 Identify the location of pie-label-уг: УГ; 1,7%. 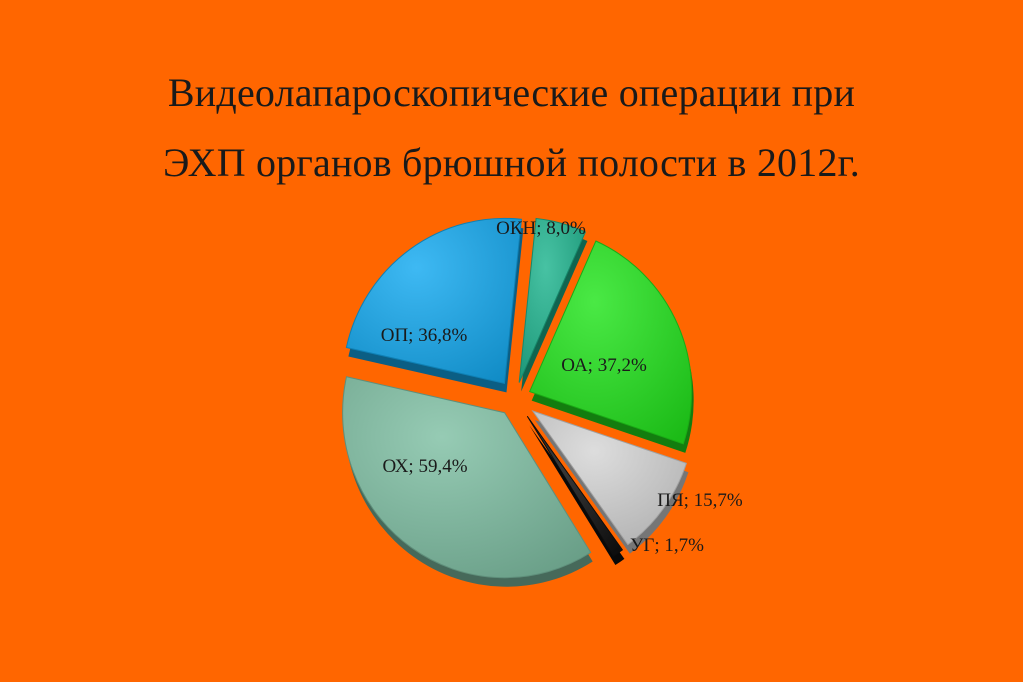
(667, 545).